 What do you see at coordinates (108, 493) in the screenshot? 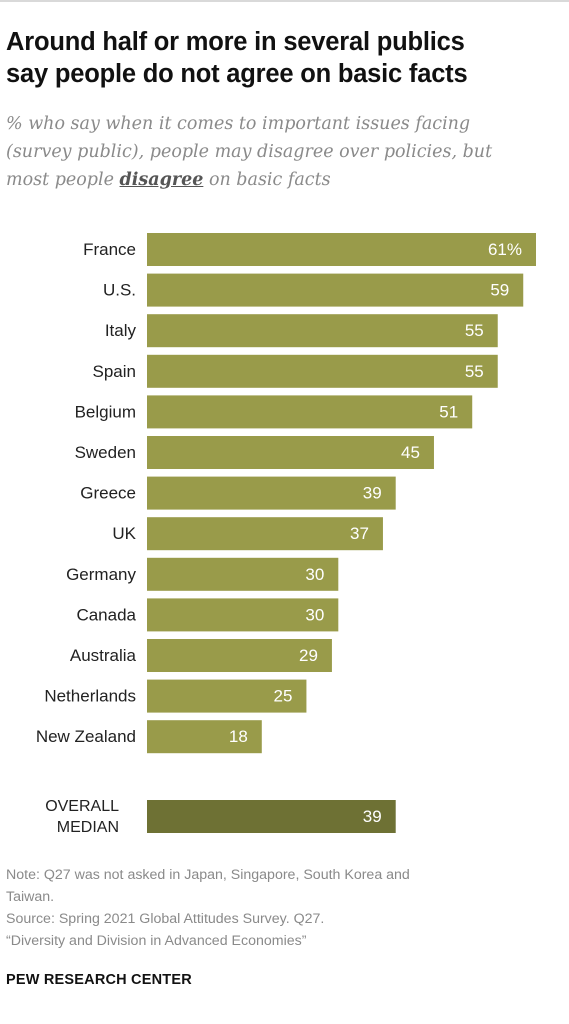
I see `category-label-6: Greece` at bounding box center [108, 493].